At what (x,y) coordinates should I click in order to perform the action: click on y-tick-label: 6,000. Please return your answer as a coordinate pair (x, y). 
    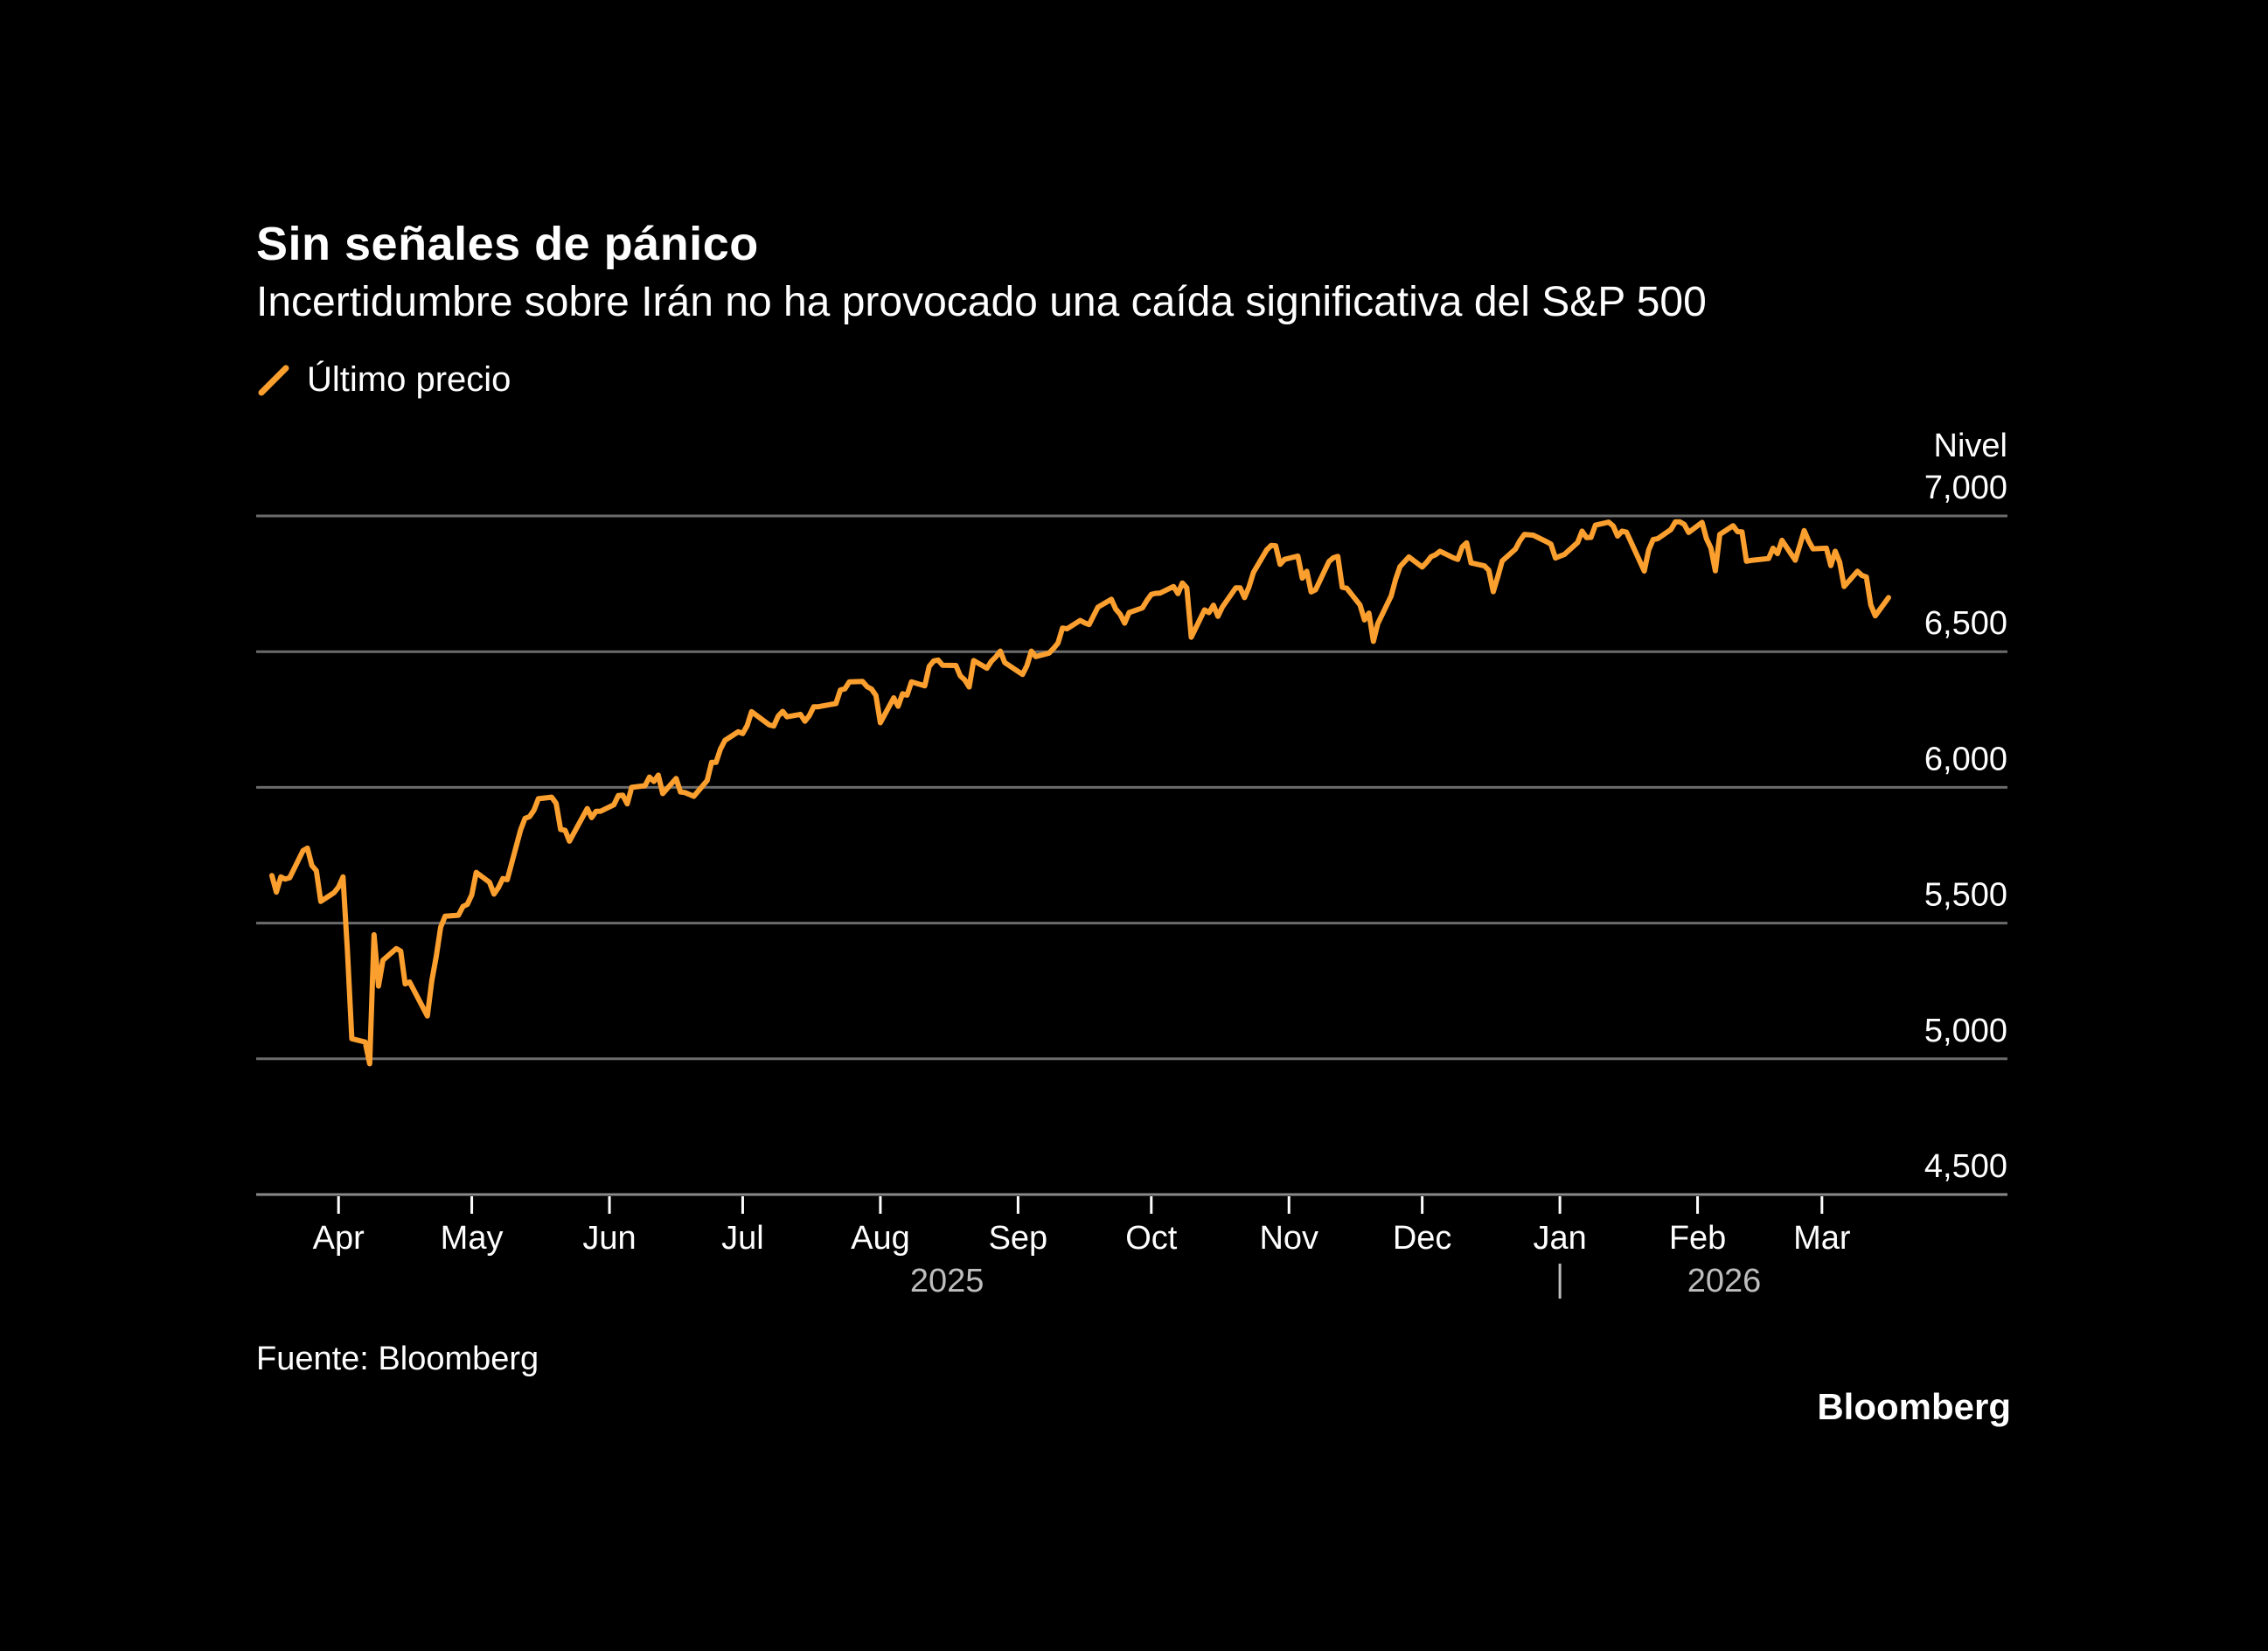
    Looking at the image, I should click on (1965, 759).